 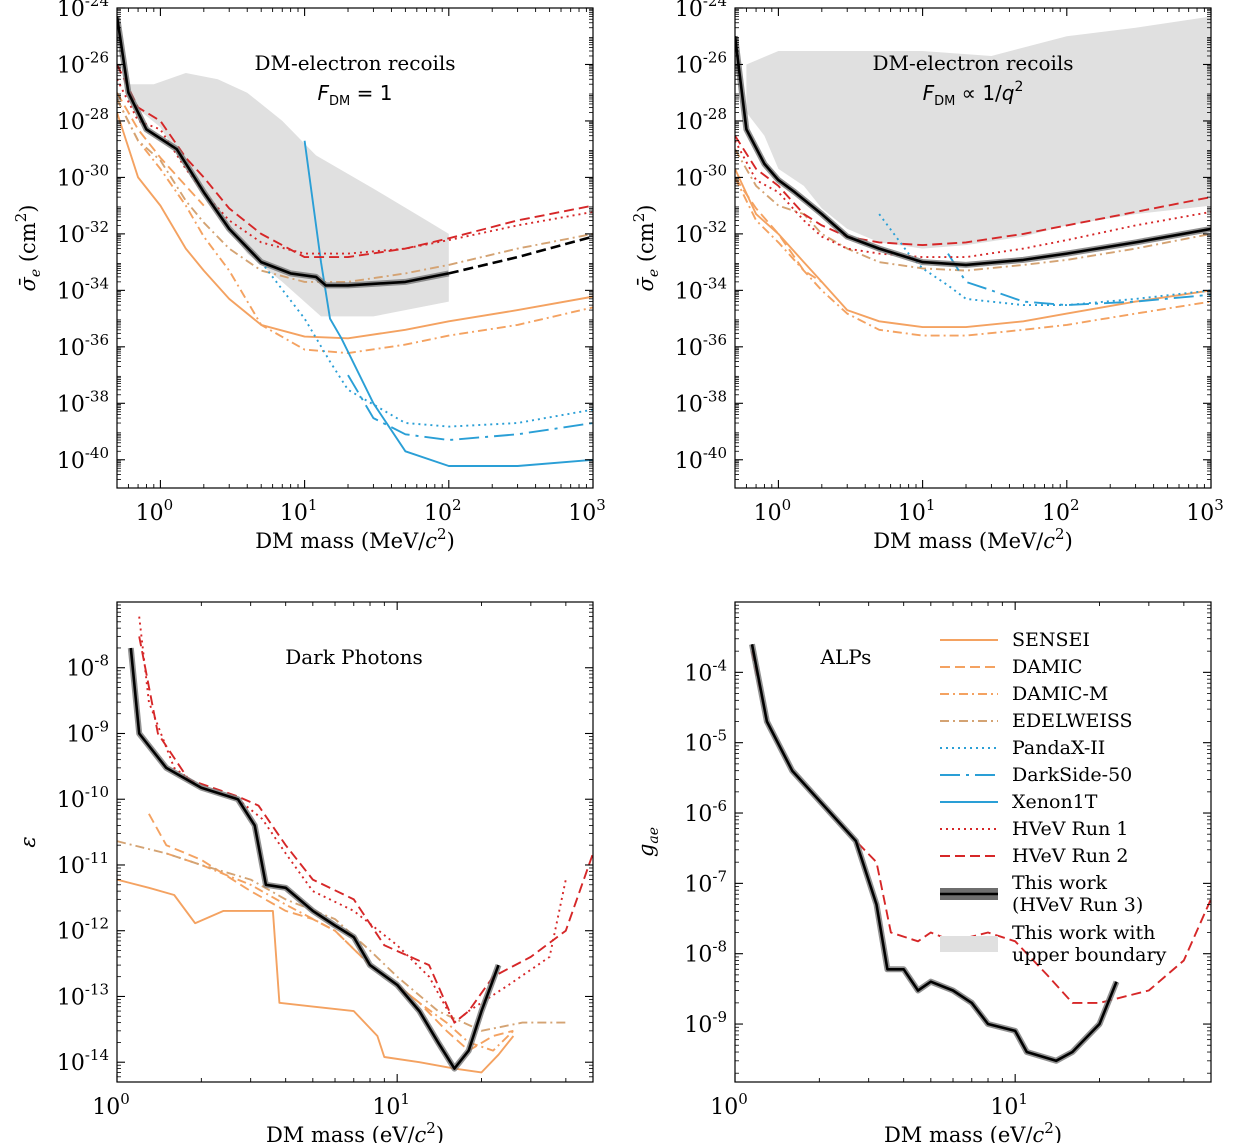 I want to click on legend-label: HVeV Run 1, so click(x=1070, y=829).